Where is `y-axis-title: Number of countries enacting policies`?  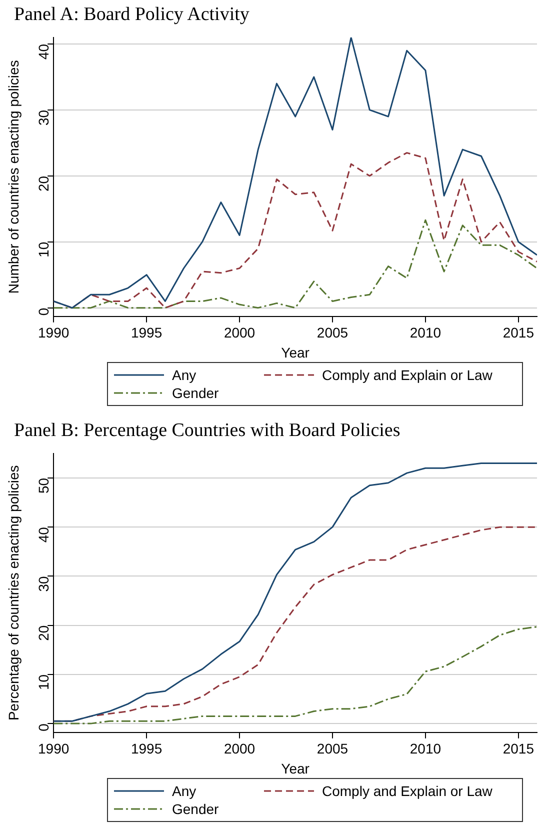
y-axis-title: Number of countries enacting policies is located at coordinates (13, 177).